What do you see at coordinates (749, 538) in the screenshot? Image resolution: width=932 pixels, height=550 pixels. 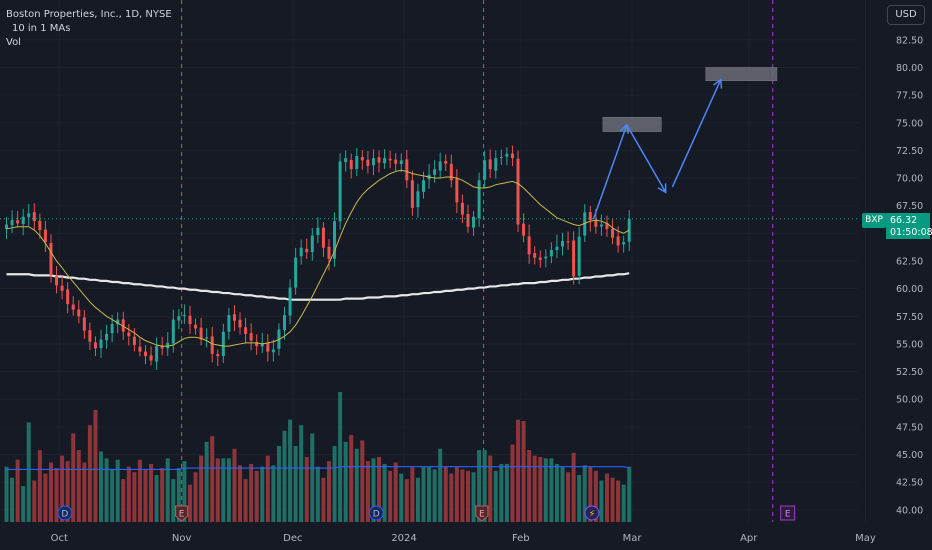 I see `time-axis-label: Apr` at bounding box center [749, 538].